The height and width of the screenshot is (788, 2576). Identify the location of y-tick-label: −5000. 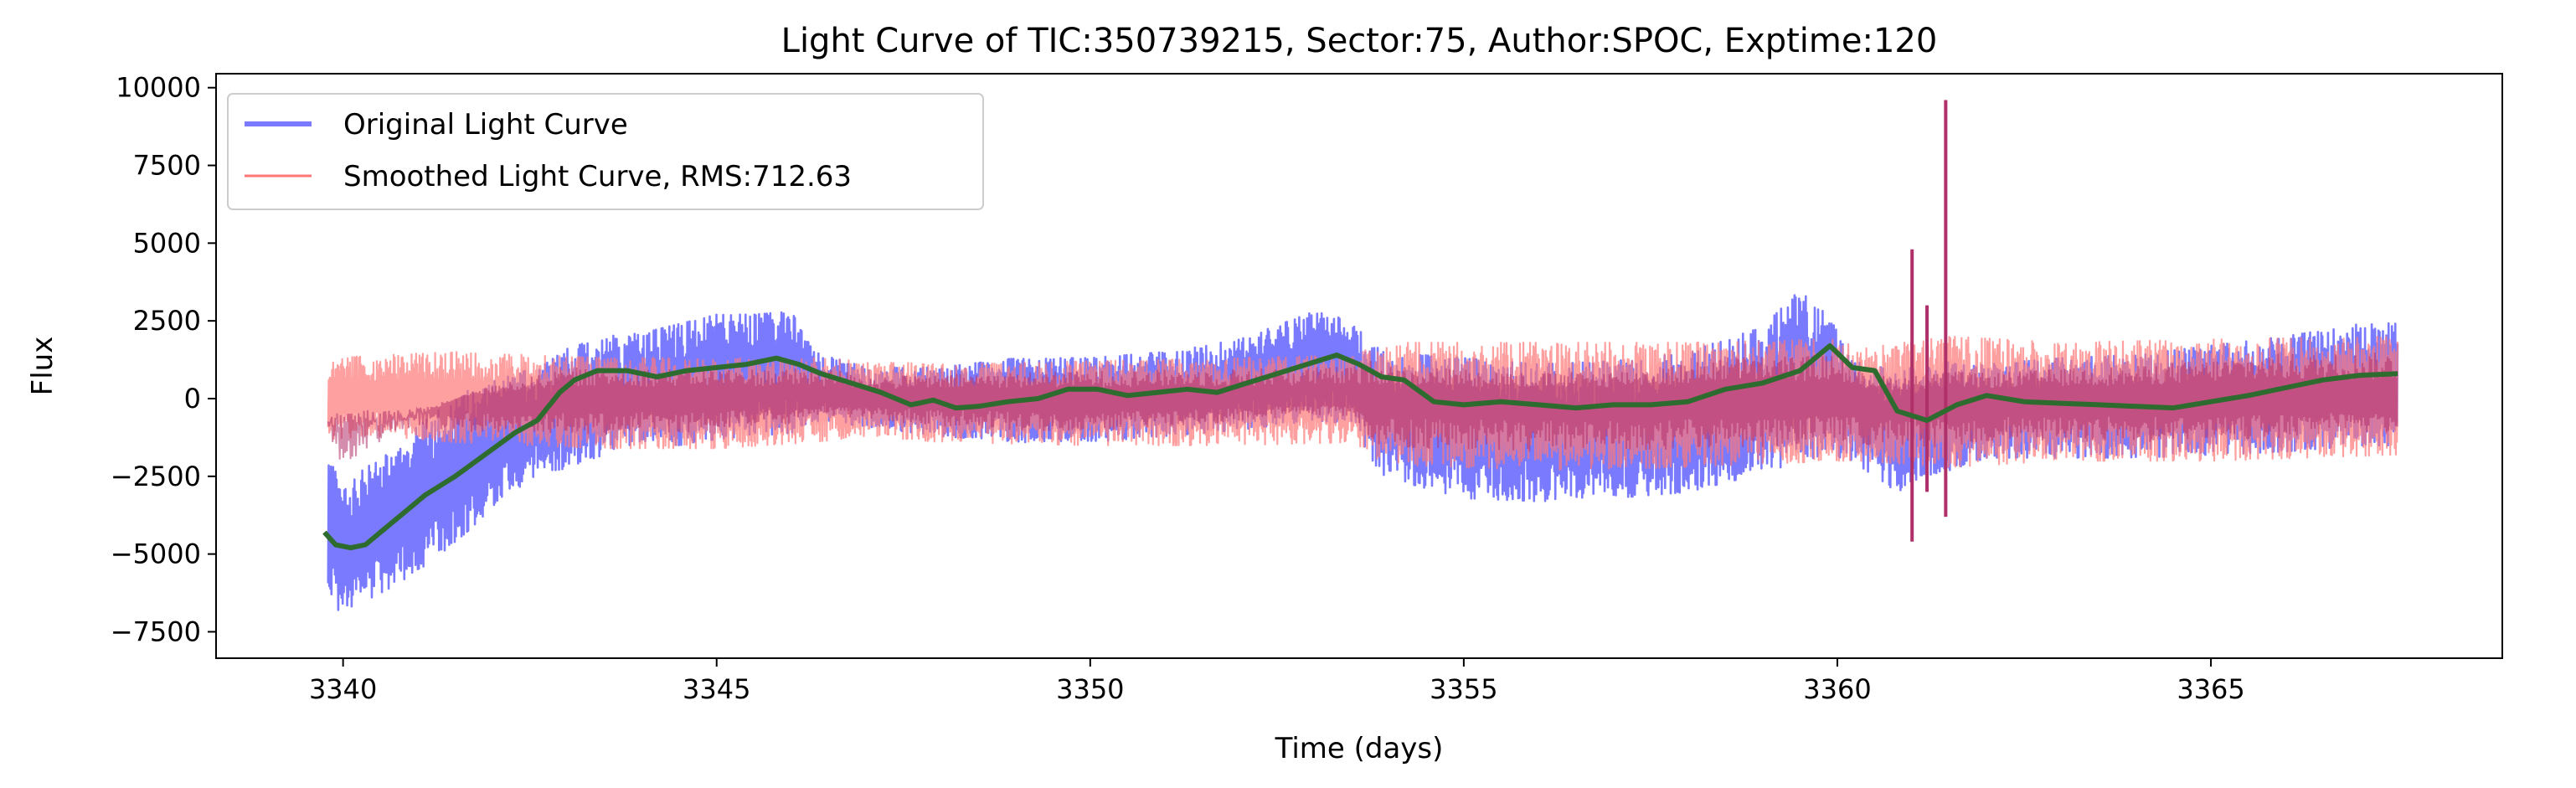
(156, 554).